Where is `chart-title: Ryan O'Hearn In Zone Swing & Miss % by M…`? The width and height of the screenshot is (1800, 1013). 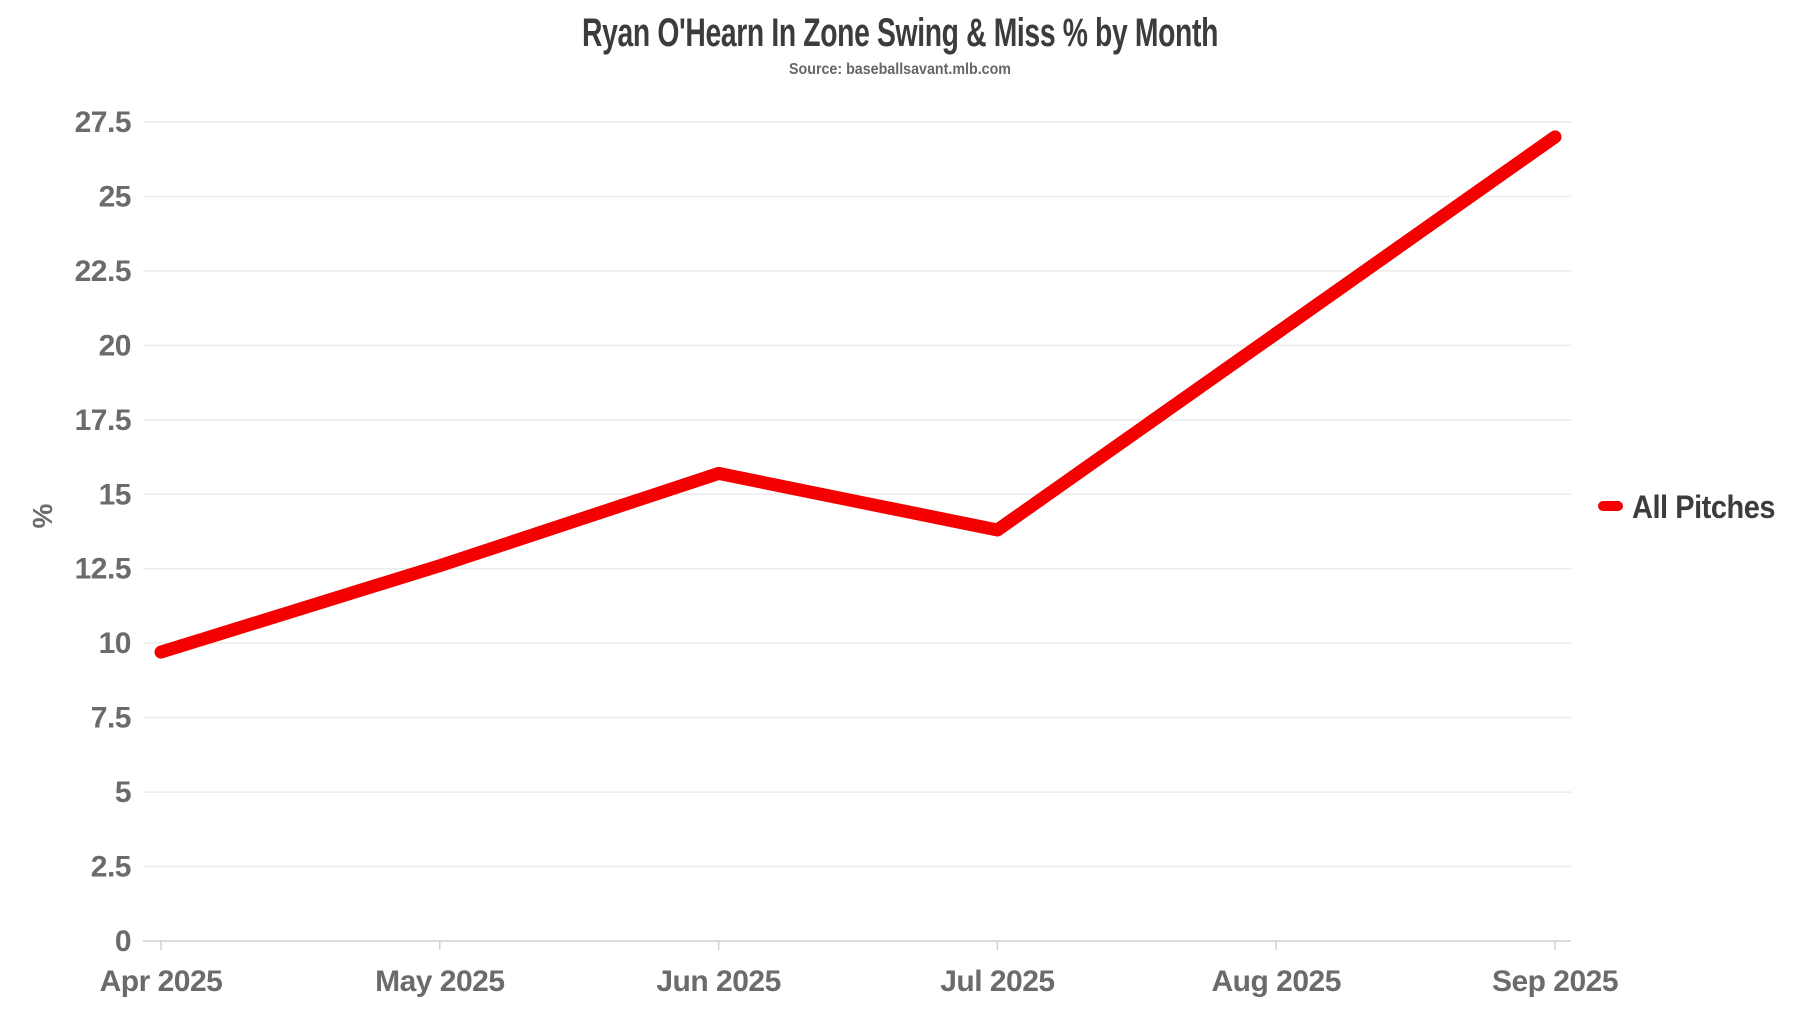 chart-title: Ryan O'Hearn In Zone Swing & Miss % by M… is located at coordinates (900, 33).